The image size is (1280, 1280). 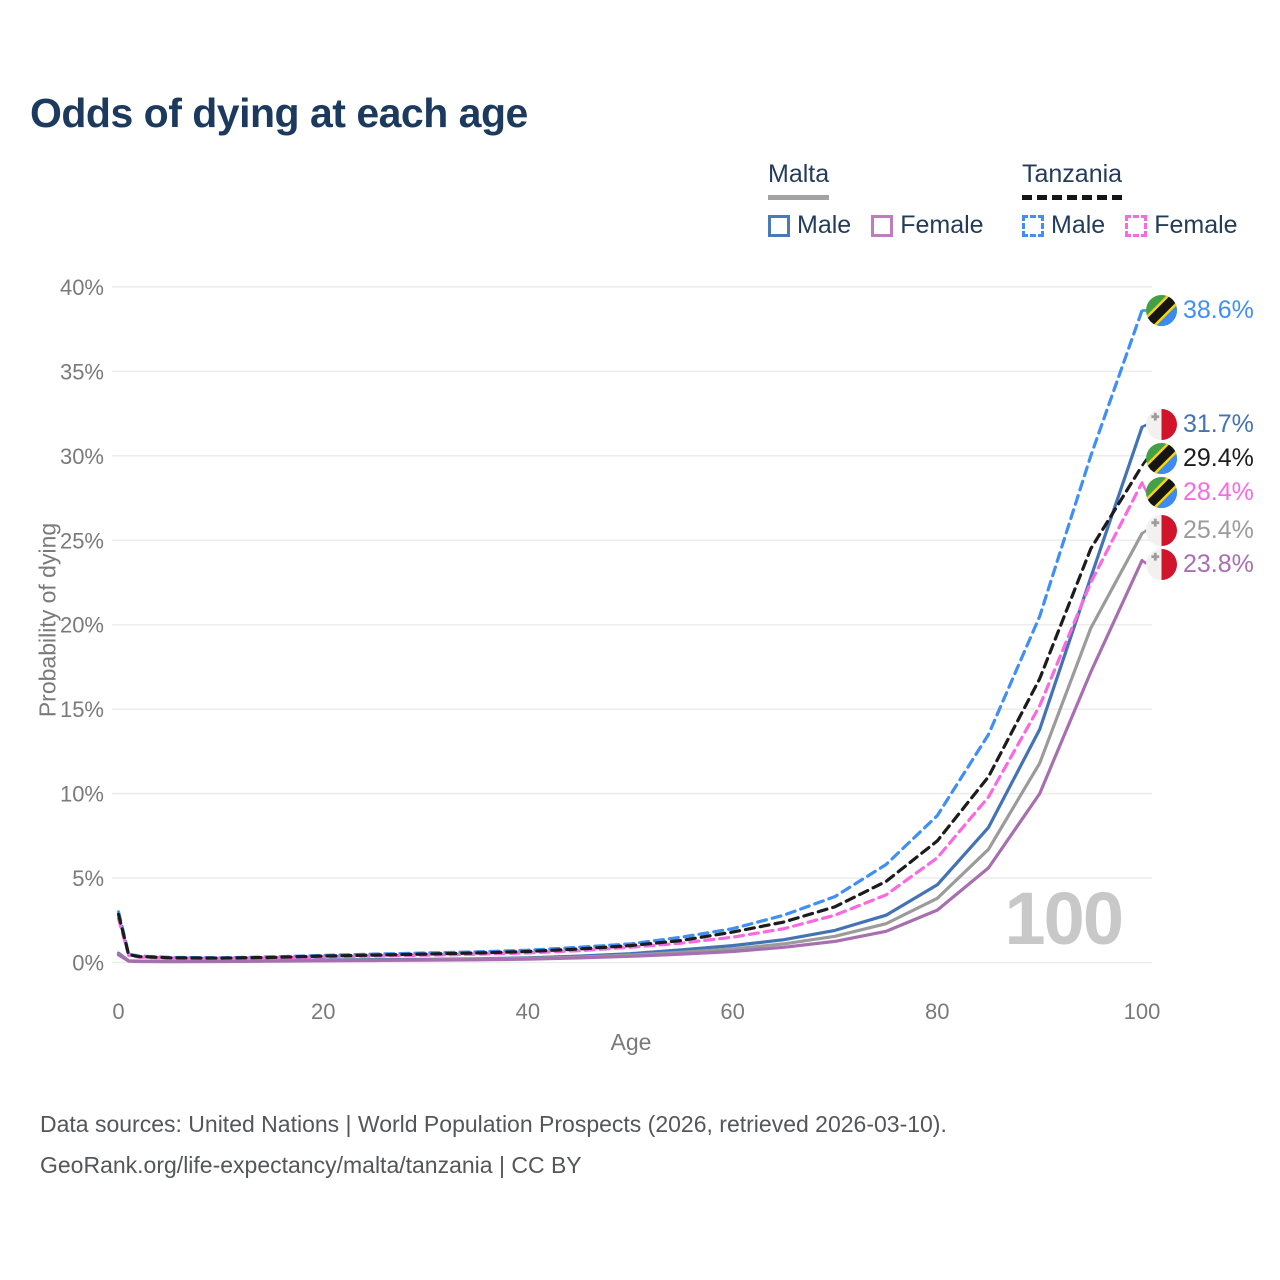 What do you see at coordinates (1078, 225) in the screenshot?
I see `legend-tanzania-male-label: Male` at bounding box center [1078, 225].